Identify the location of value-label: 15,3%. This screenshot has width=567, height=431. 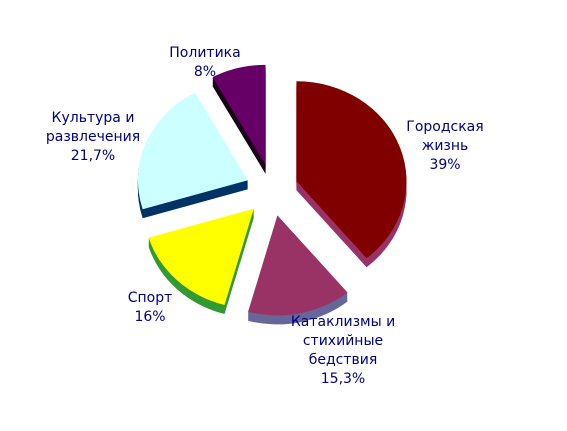
(343, 379).